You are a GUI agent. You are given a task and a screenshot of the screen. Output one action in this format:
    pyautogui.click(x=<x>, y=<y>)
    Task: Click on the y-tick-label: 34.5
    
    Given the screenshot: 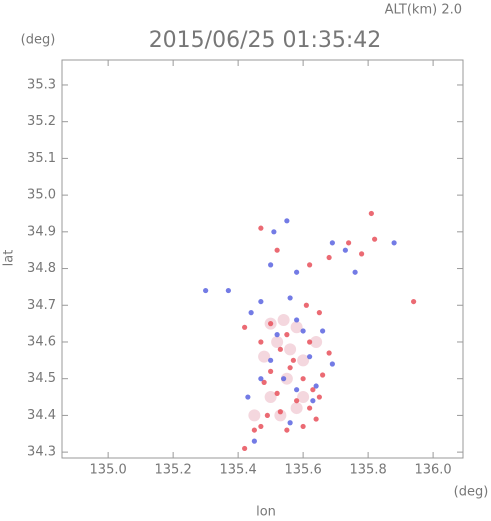 What is the action you would take?
    pyautogui.click(x=41, y=378)
    